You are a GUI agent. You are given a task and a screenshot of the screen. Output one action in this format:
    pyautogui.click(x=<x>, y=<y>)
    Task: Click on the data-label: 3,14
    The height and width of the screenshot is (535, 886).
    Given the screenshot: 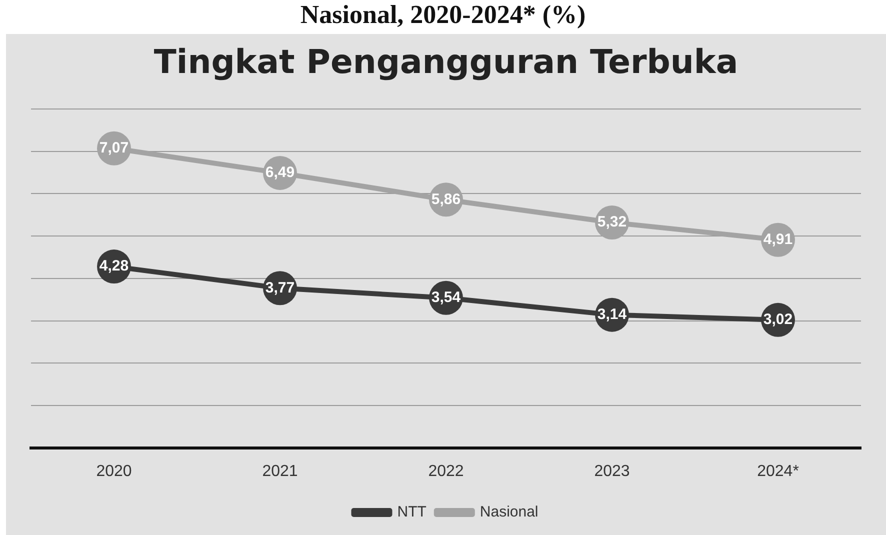 What is the action you would take?
    pyautogui.click(x=612, y=314)
    